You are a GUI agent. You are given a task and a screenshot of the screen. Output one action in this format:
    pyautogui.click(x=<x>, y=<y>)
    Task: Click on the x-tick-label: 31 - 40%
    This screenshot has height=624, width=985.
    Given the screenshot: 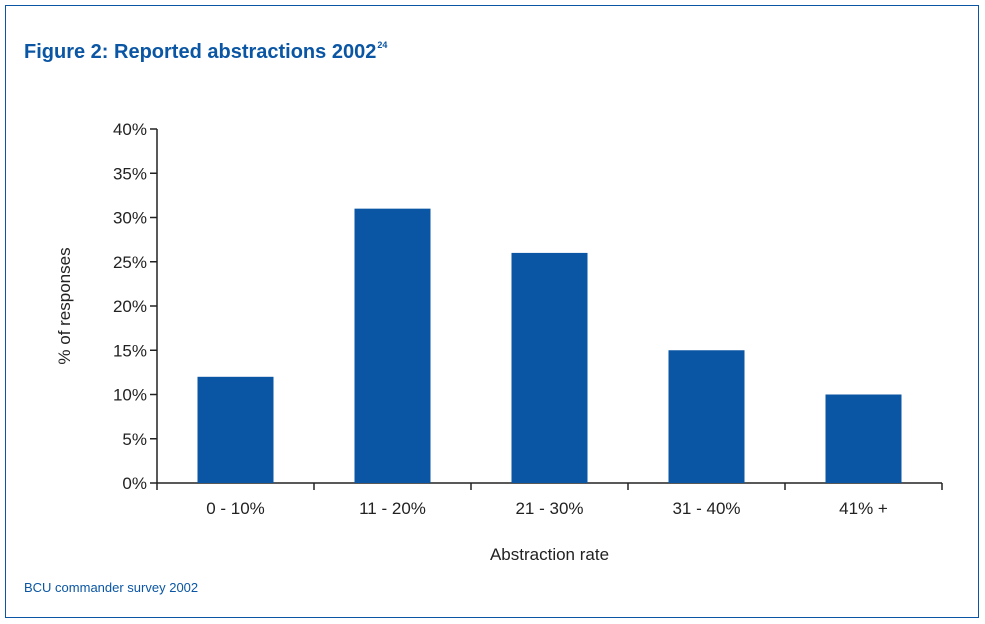 What is the action you would take?
    pyautogui.click(x=706, y=508)
    